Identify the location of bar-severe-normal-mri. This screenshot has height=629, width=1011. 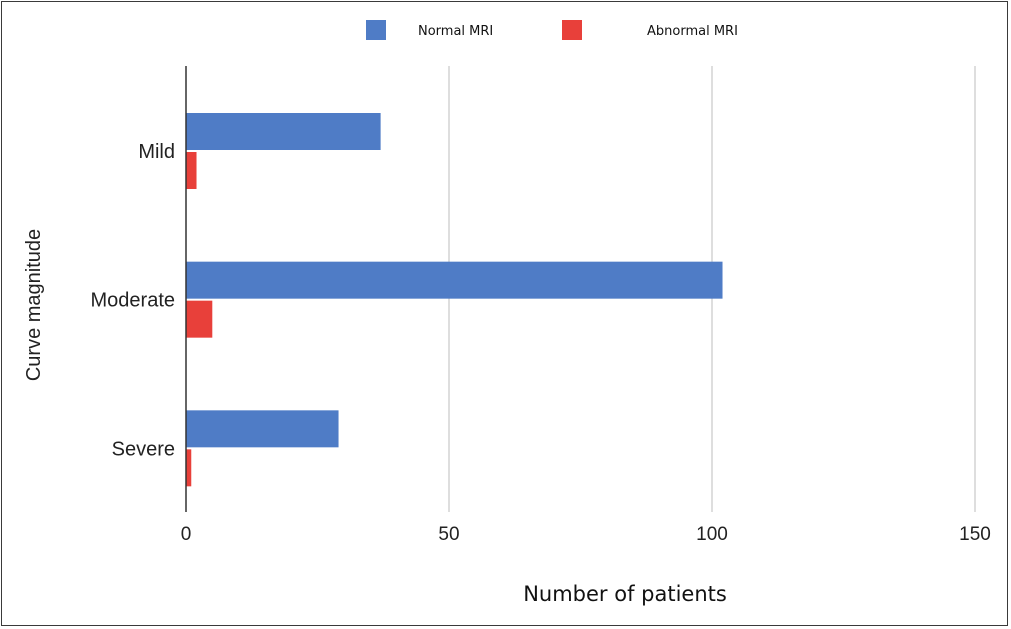
(262, 429).